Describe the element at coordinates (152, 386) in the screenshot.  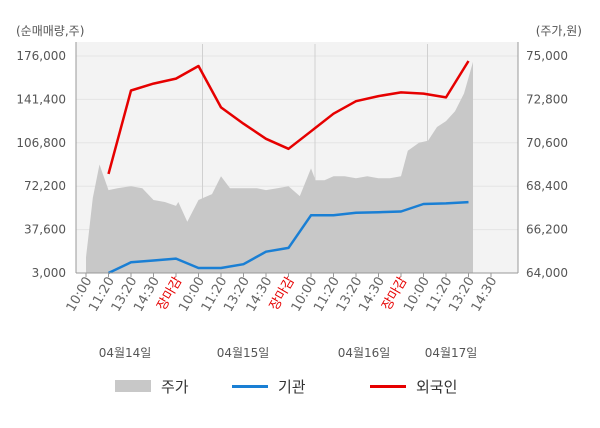
I see `legend-item-price: 주가` at that location.